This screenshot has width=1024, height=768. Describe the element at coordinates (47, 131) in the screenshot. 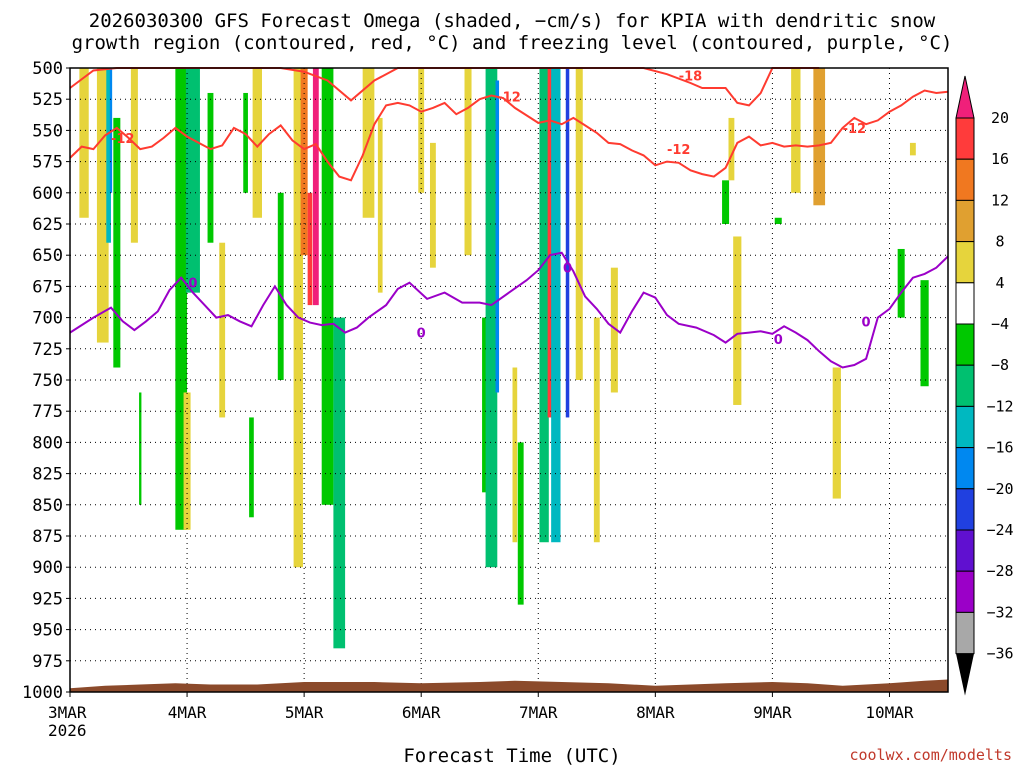

I see `y-tick-label-550: 550` at that location.